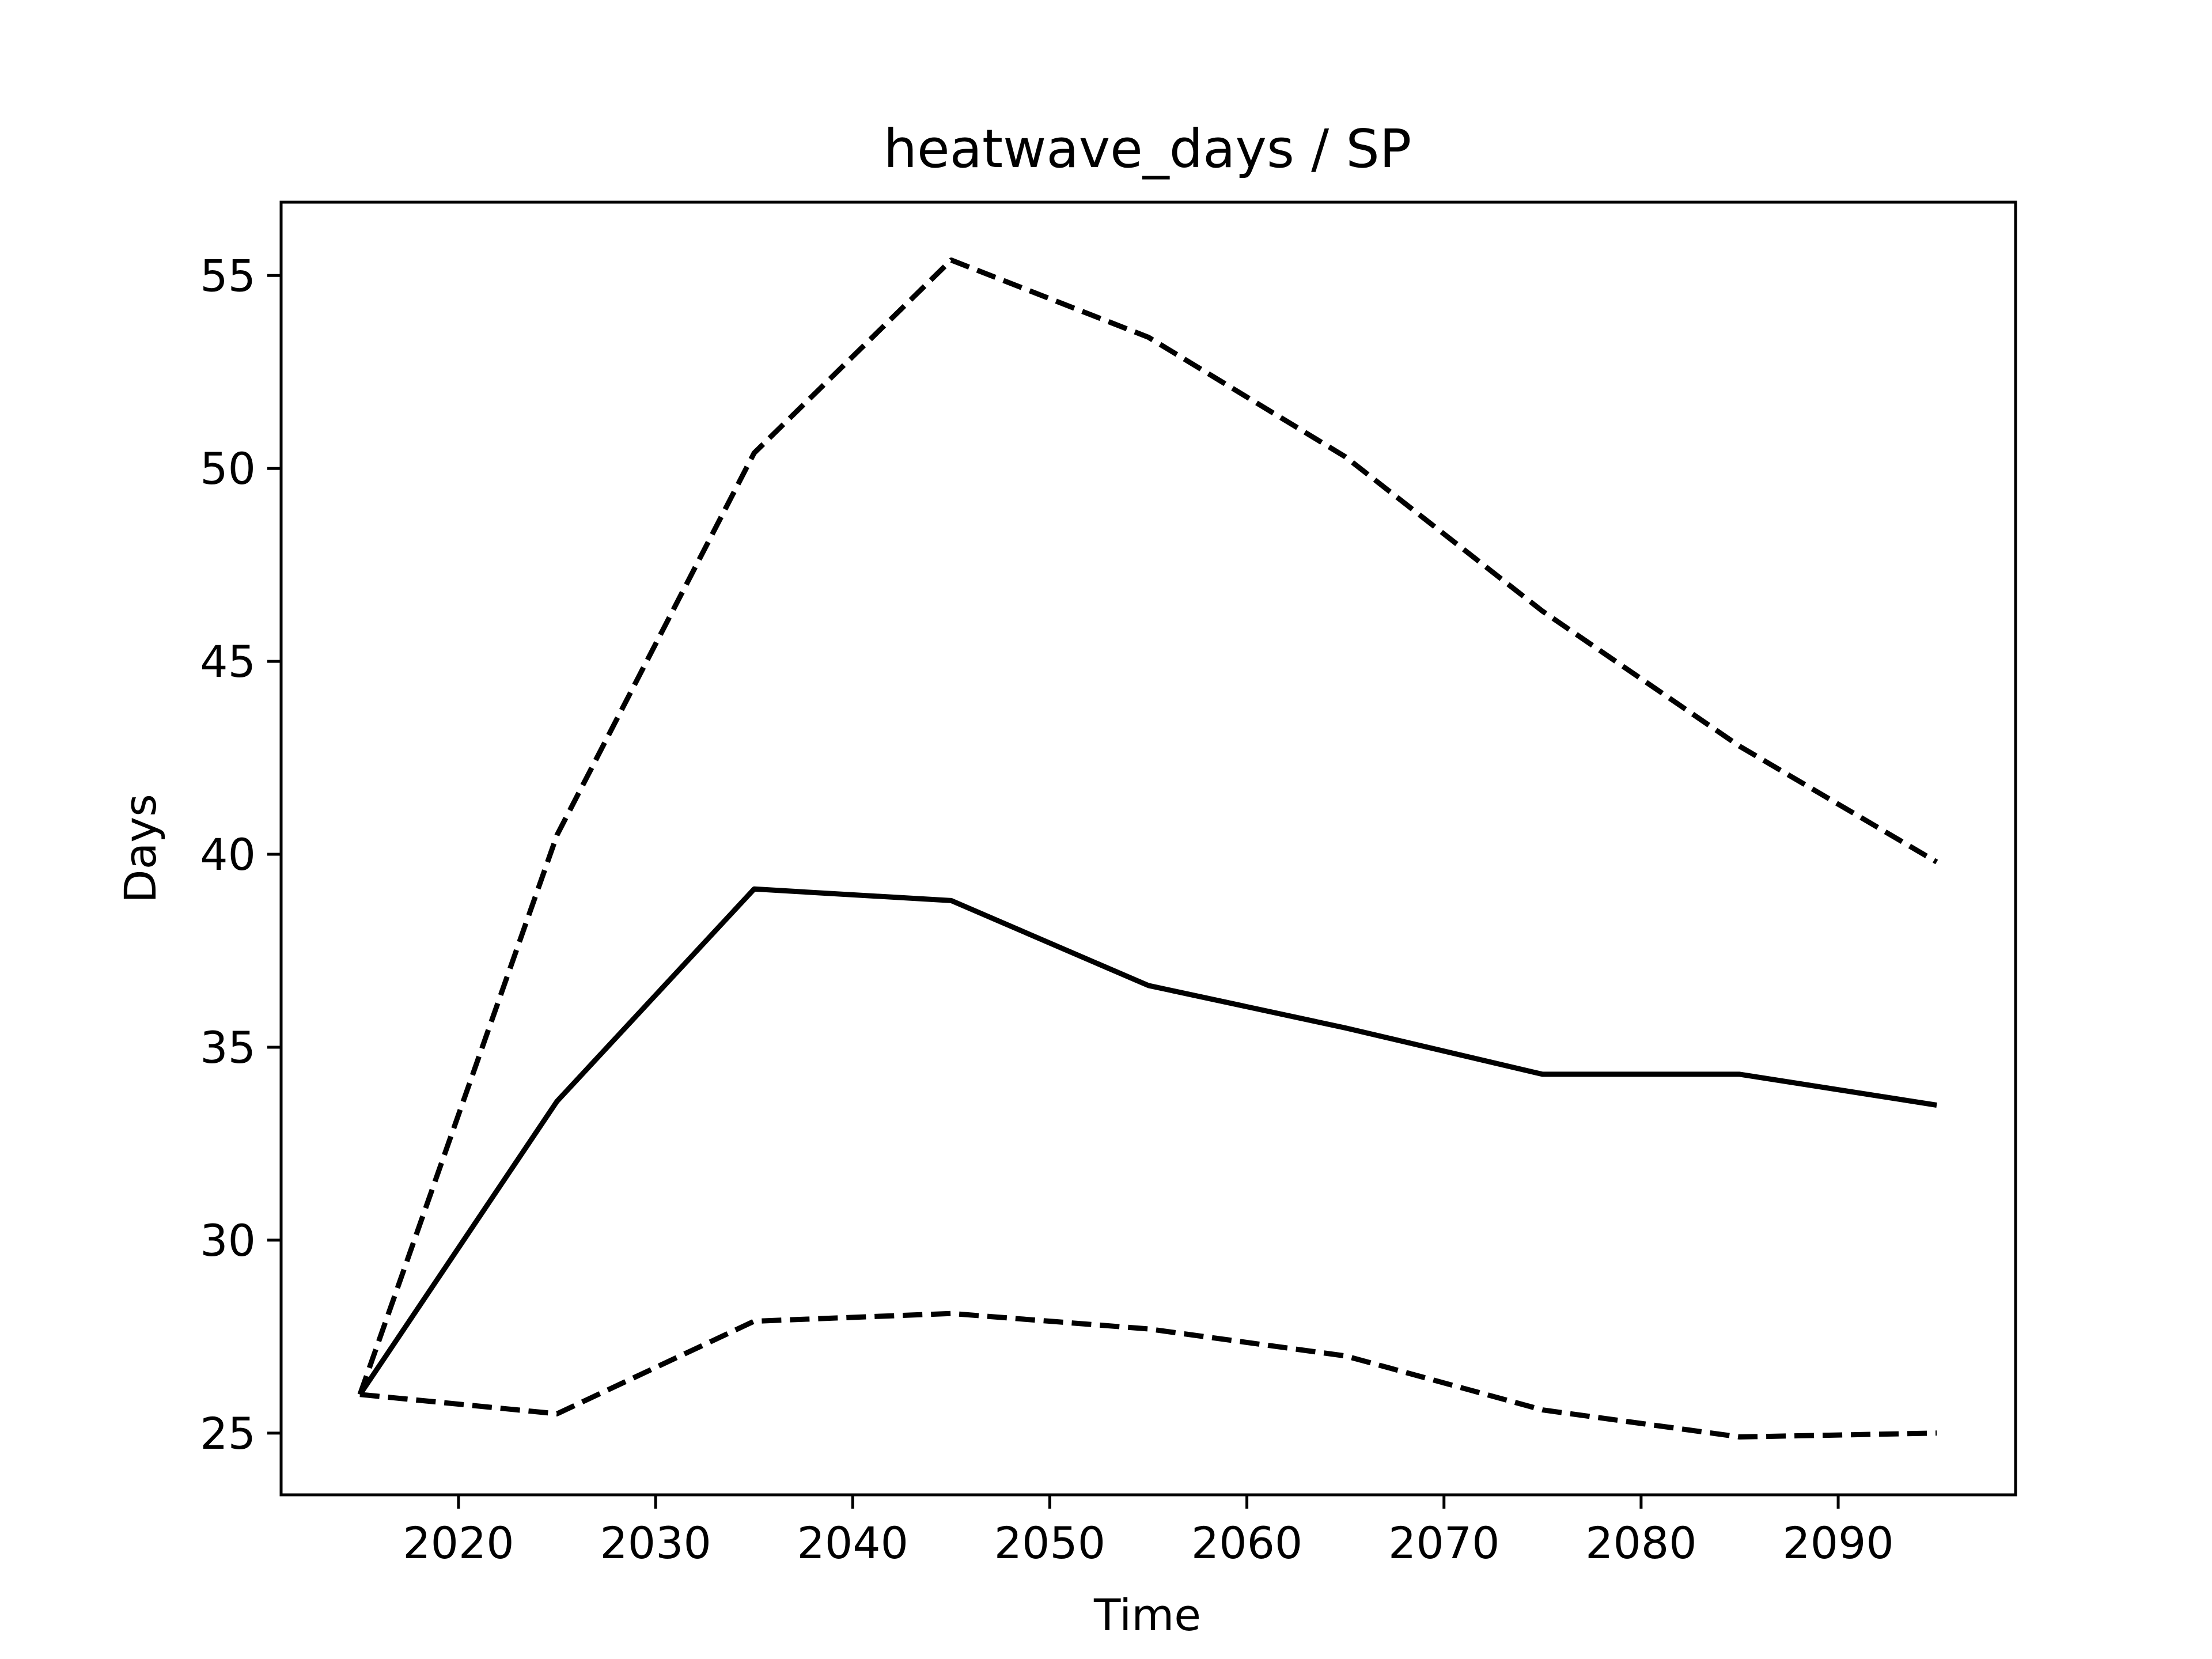 The image size is (2212, 1659). I want to click on x-axis-label: Time, so click(1147, 1615).